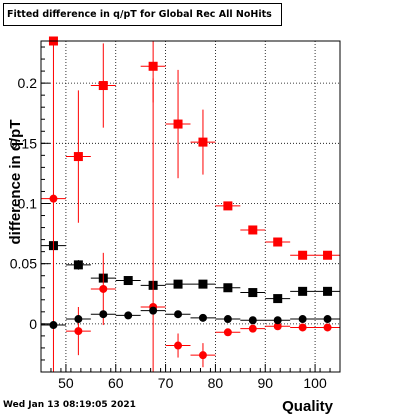 Image resolution: width=400 pixels, height=414 pixels. Describe the element at coordinates (190, 318) in the screenshot. I see `data-series` at that location.